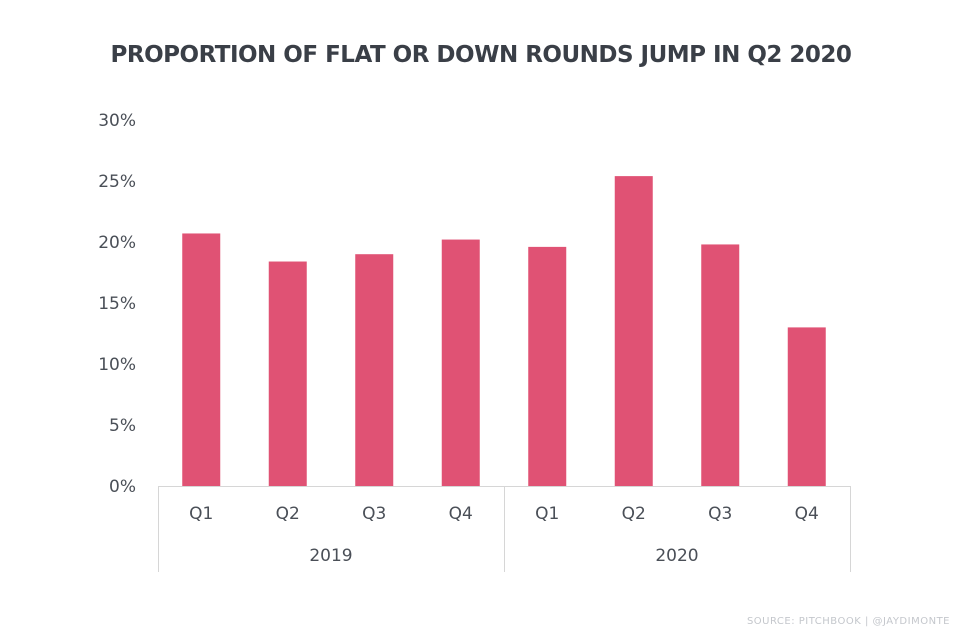 The image size is (962, 641). Describe the element at coordinates (122, 426) in the screenshot. I see `y-tick-label: 5%` at that location.